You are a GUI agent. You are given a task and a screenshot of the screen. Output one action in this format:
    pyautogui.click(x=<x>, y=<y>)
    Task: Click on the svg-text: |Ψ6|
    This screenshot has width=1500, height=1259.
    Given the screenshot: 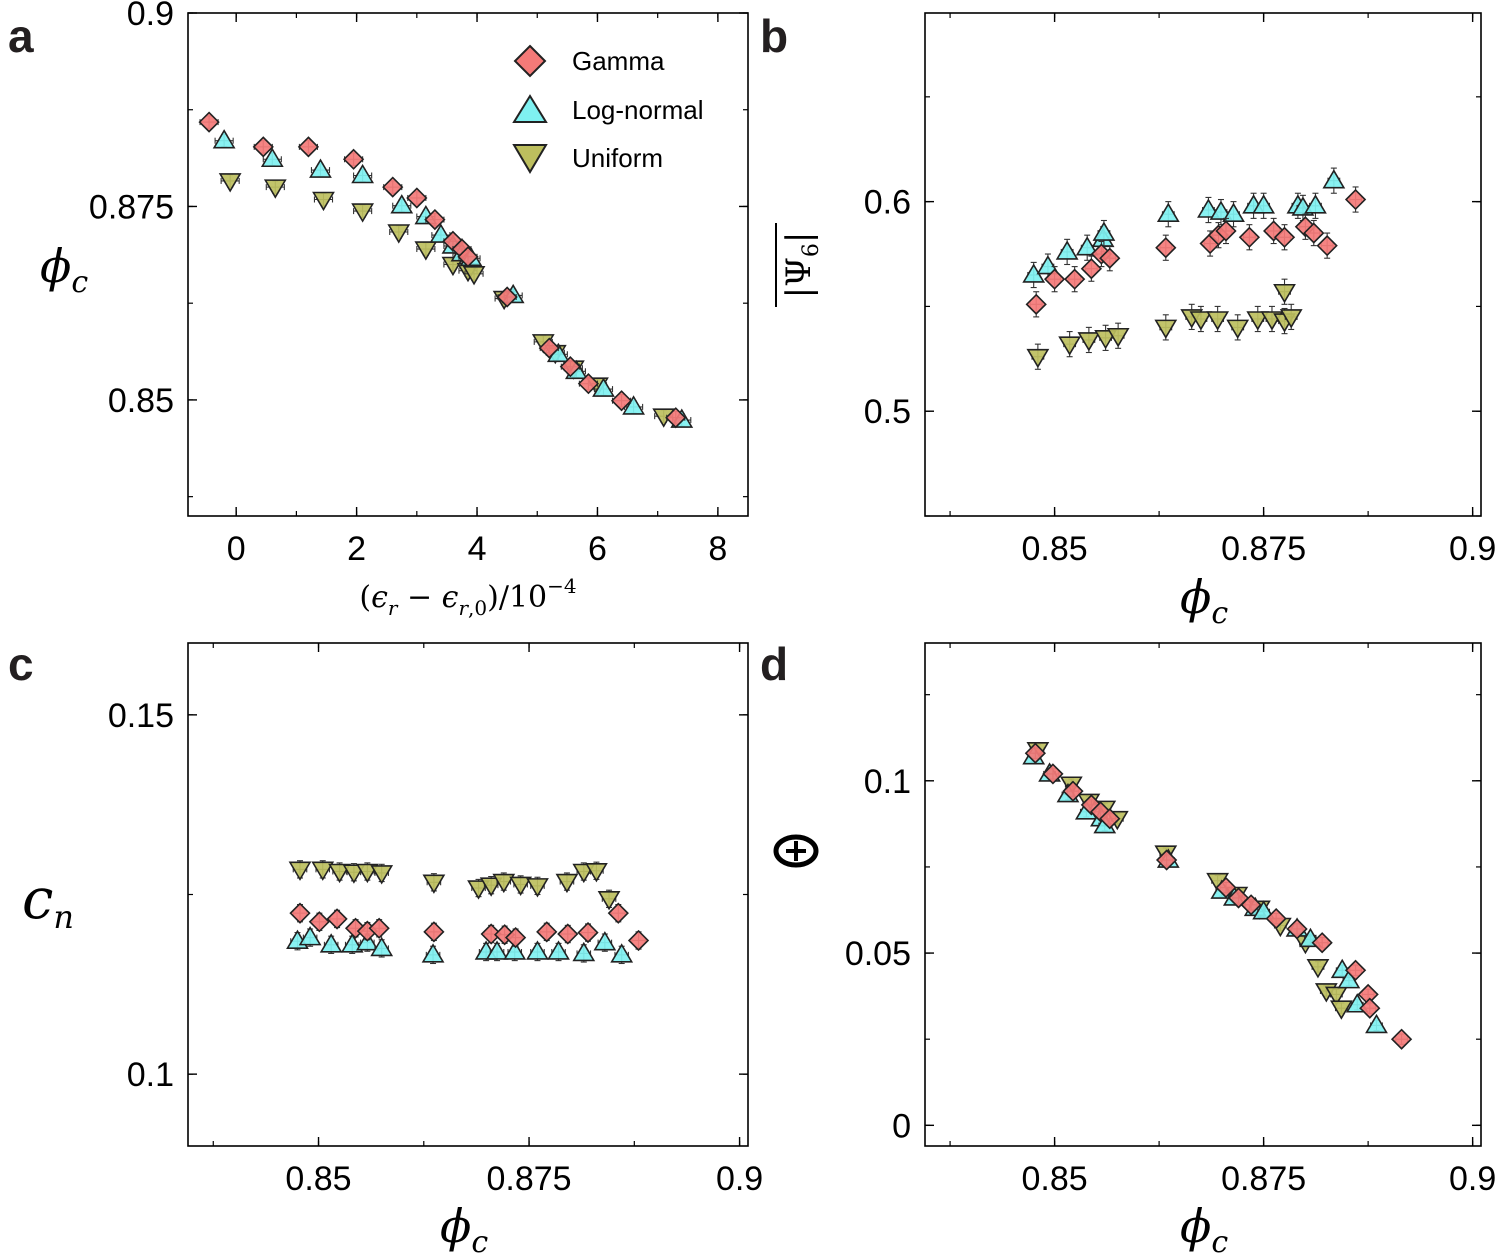 What is the action you would take?
    pyautogui.click(x=801, y=265)
    